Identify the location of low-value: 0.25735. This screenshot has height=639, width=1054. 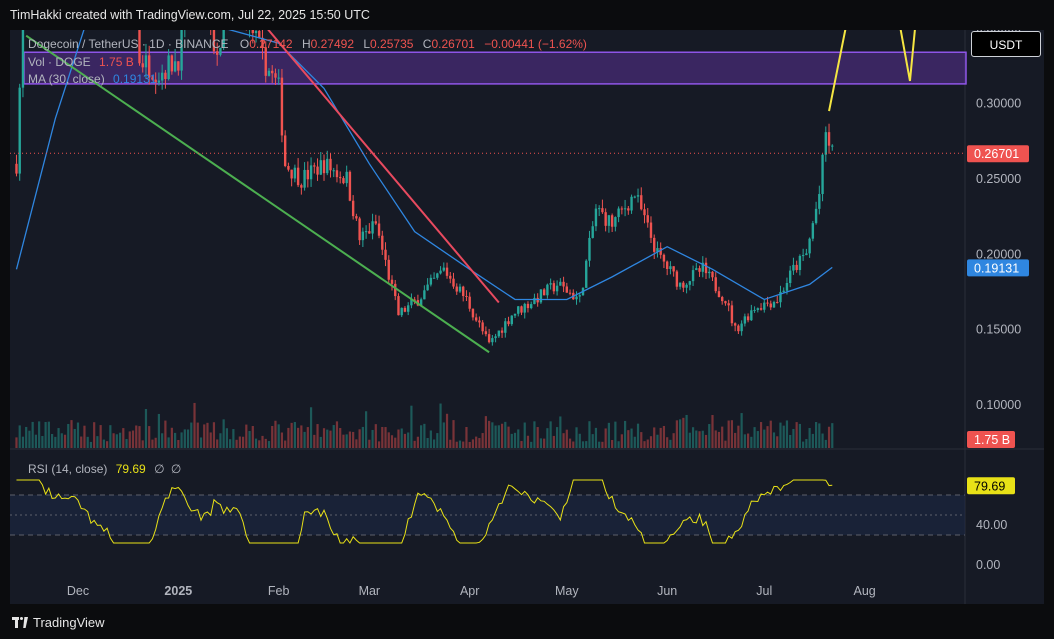
(392, 44).